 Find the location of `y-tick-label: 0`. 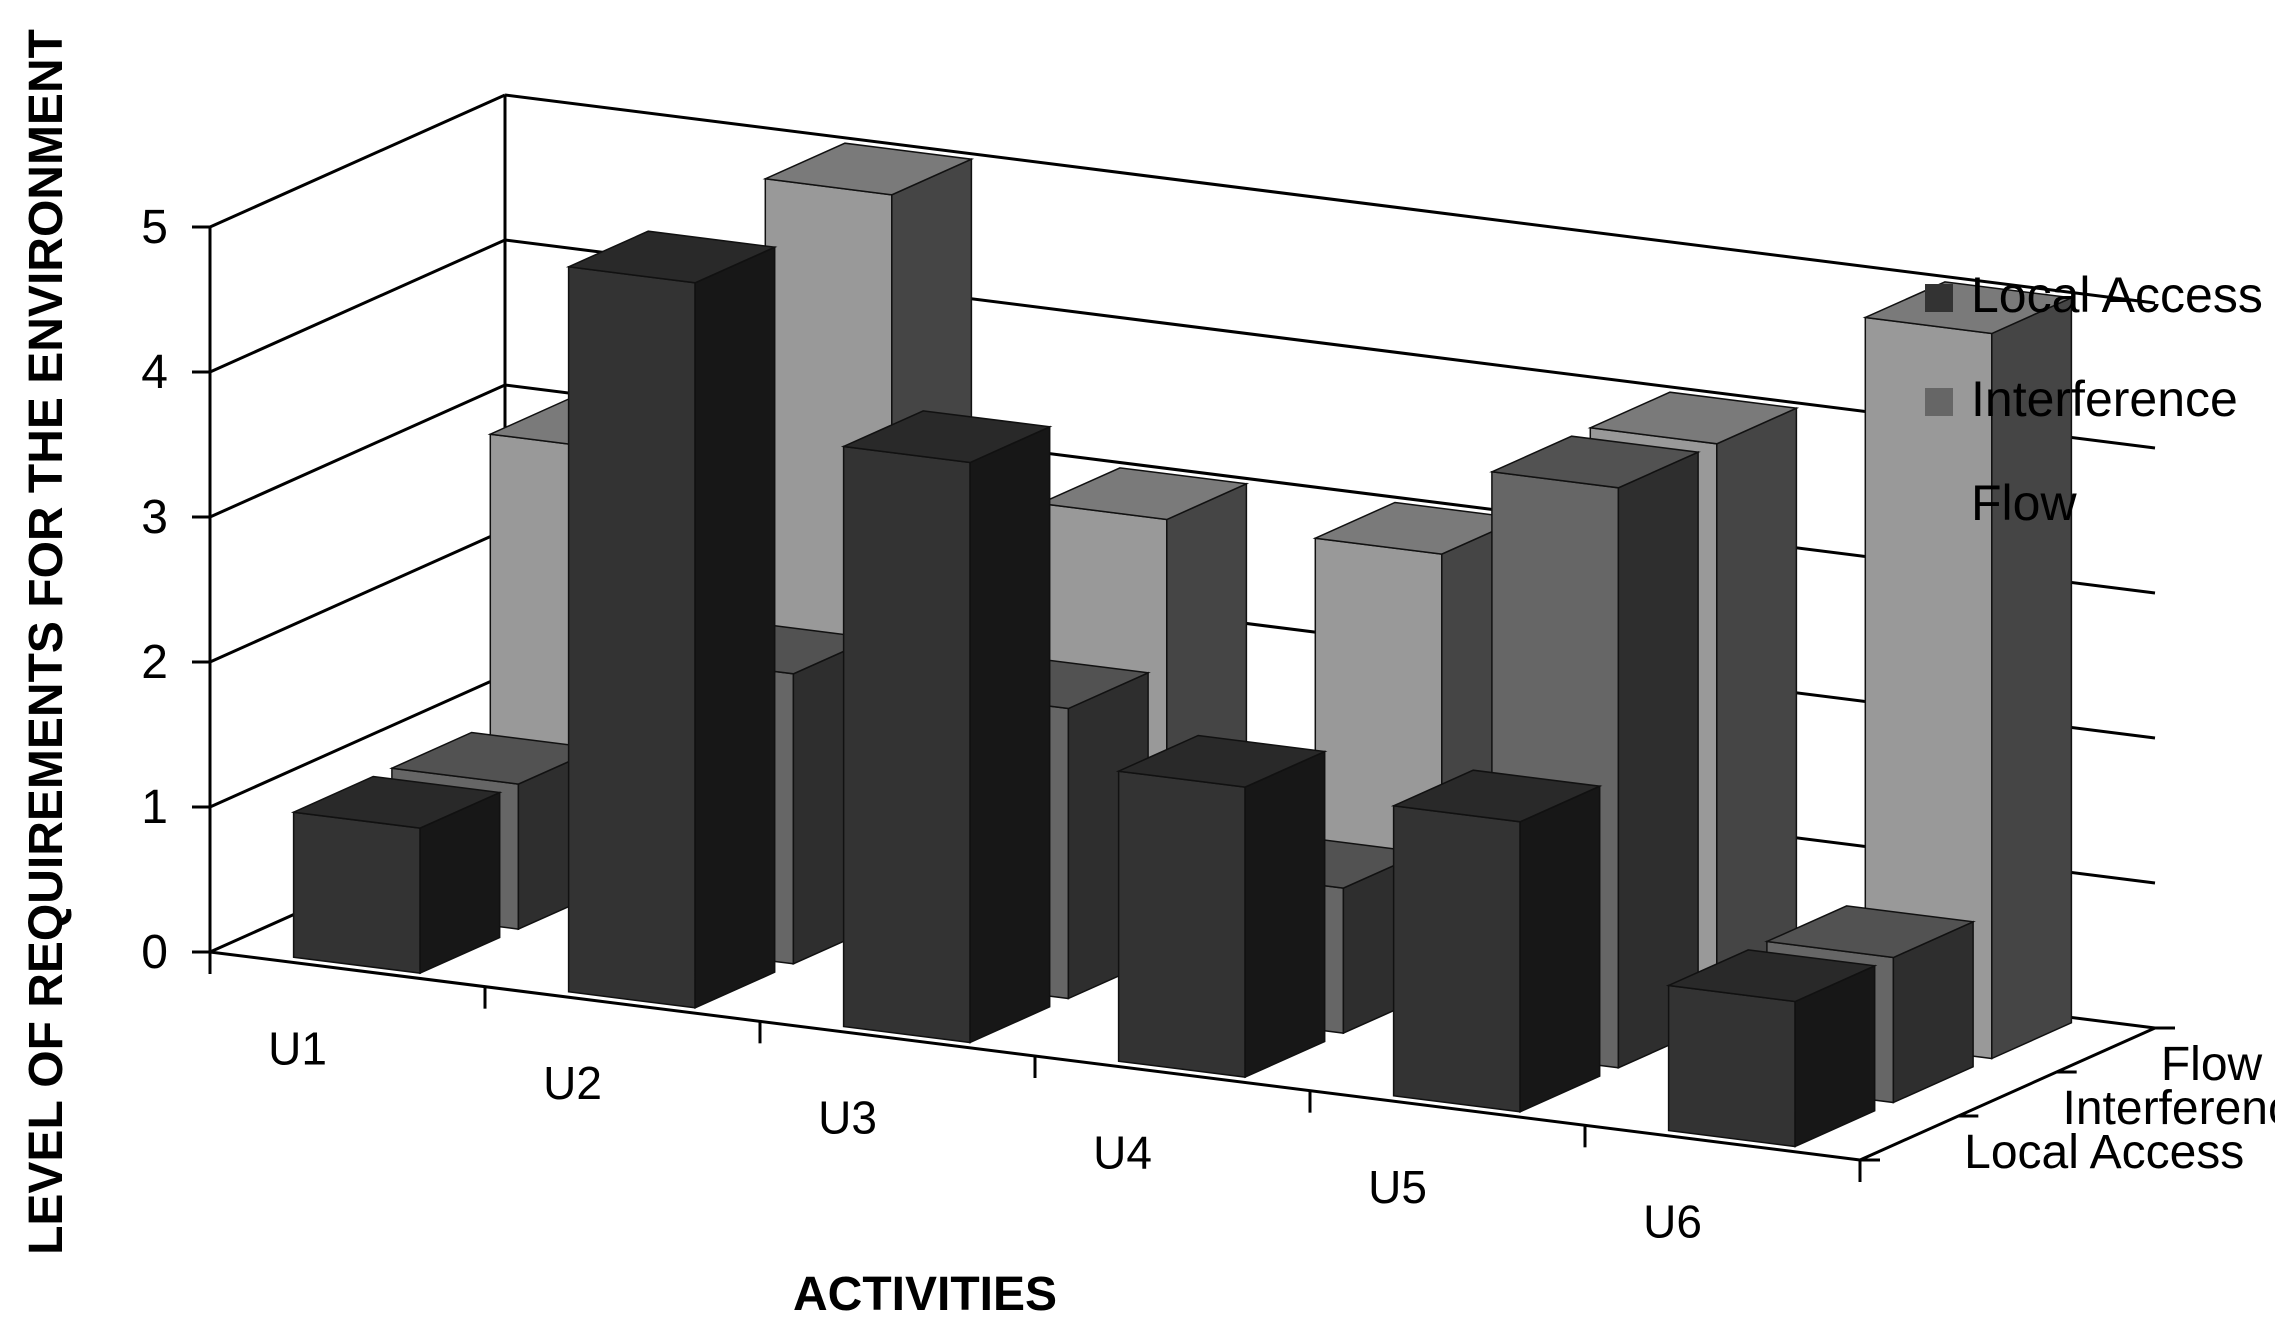

y-tick-label: 0 is located at coordinates (154, 952).